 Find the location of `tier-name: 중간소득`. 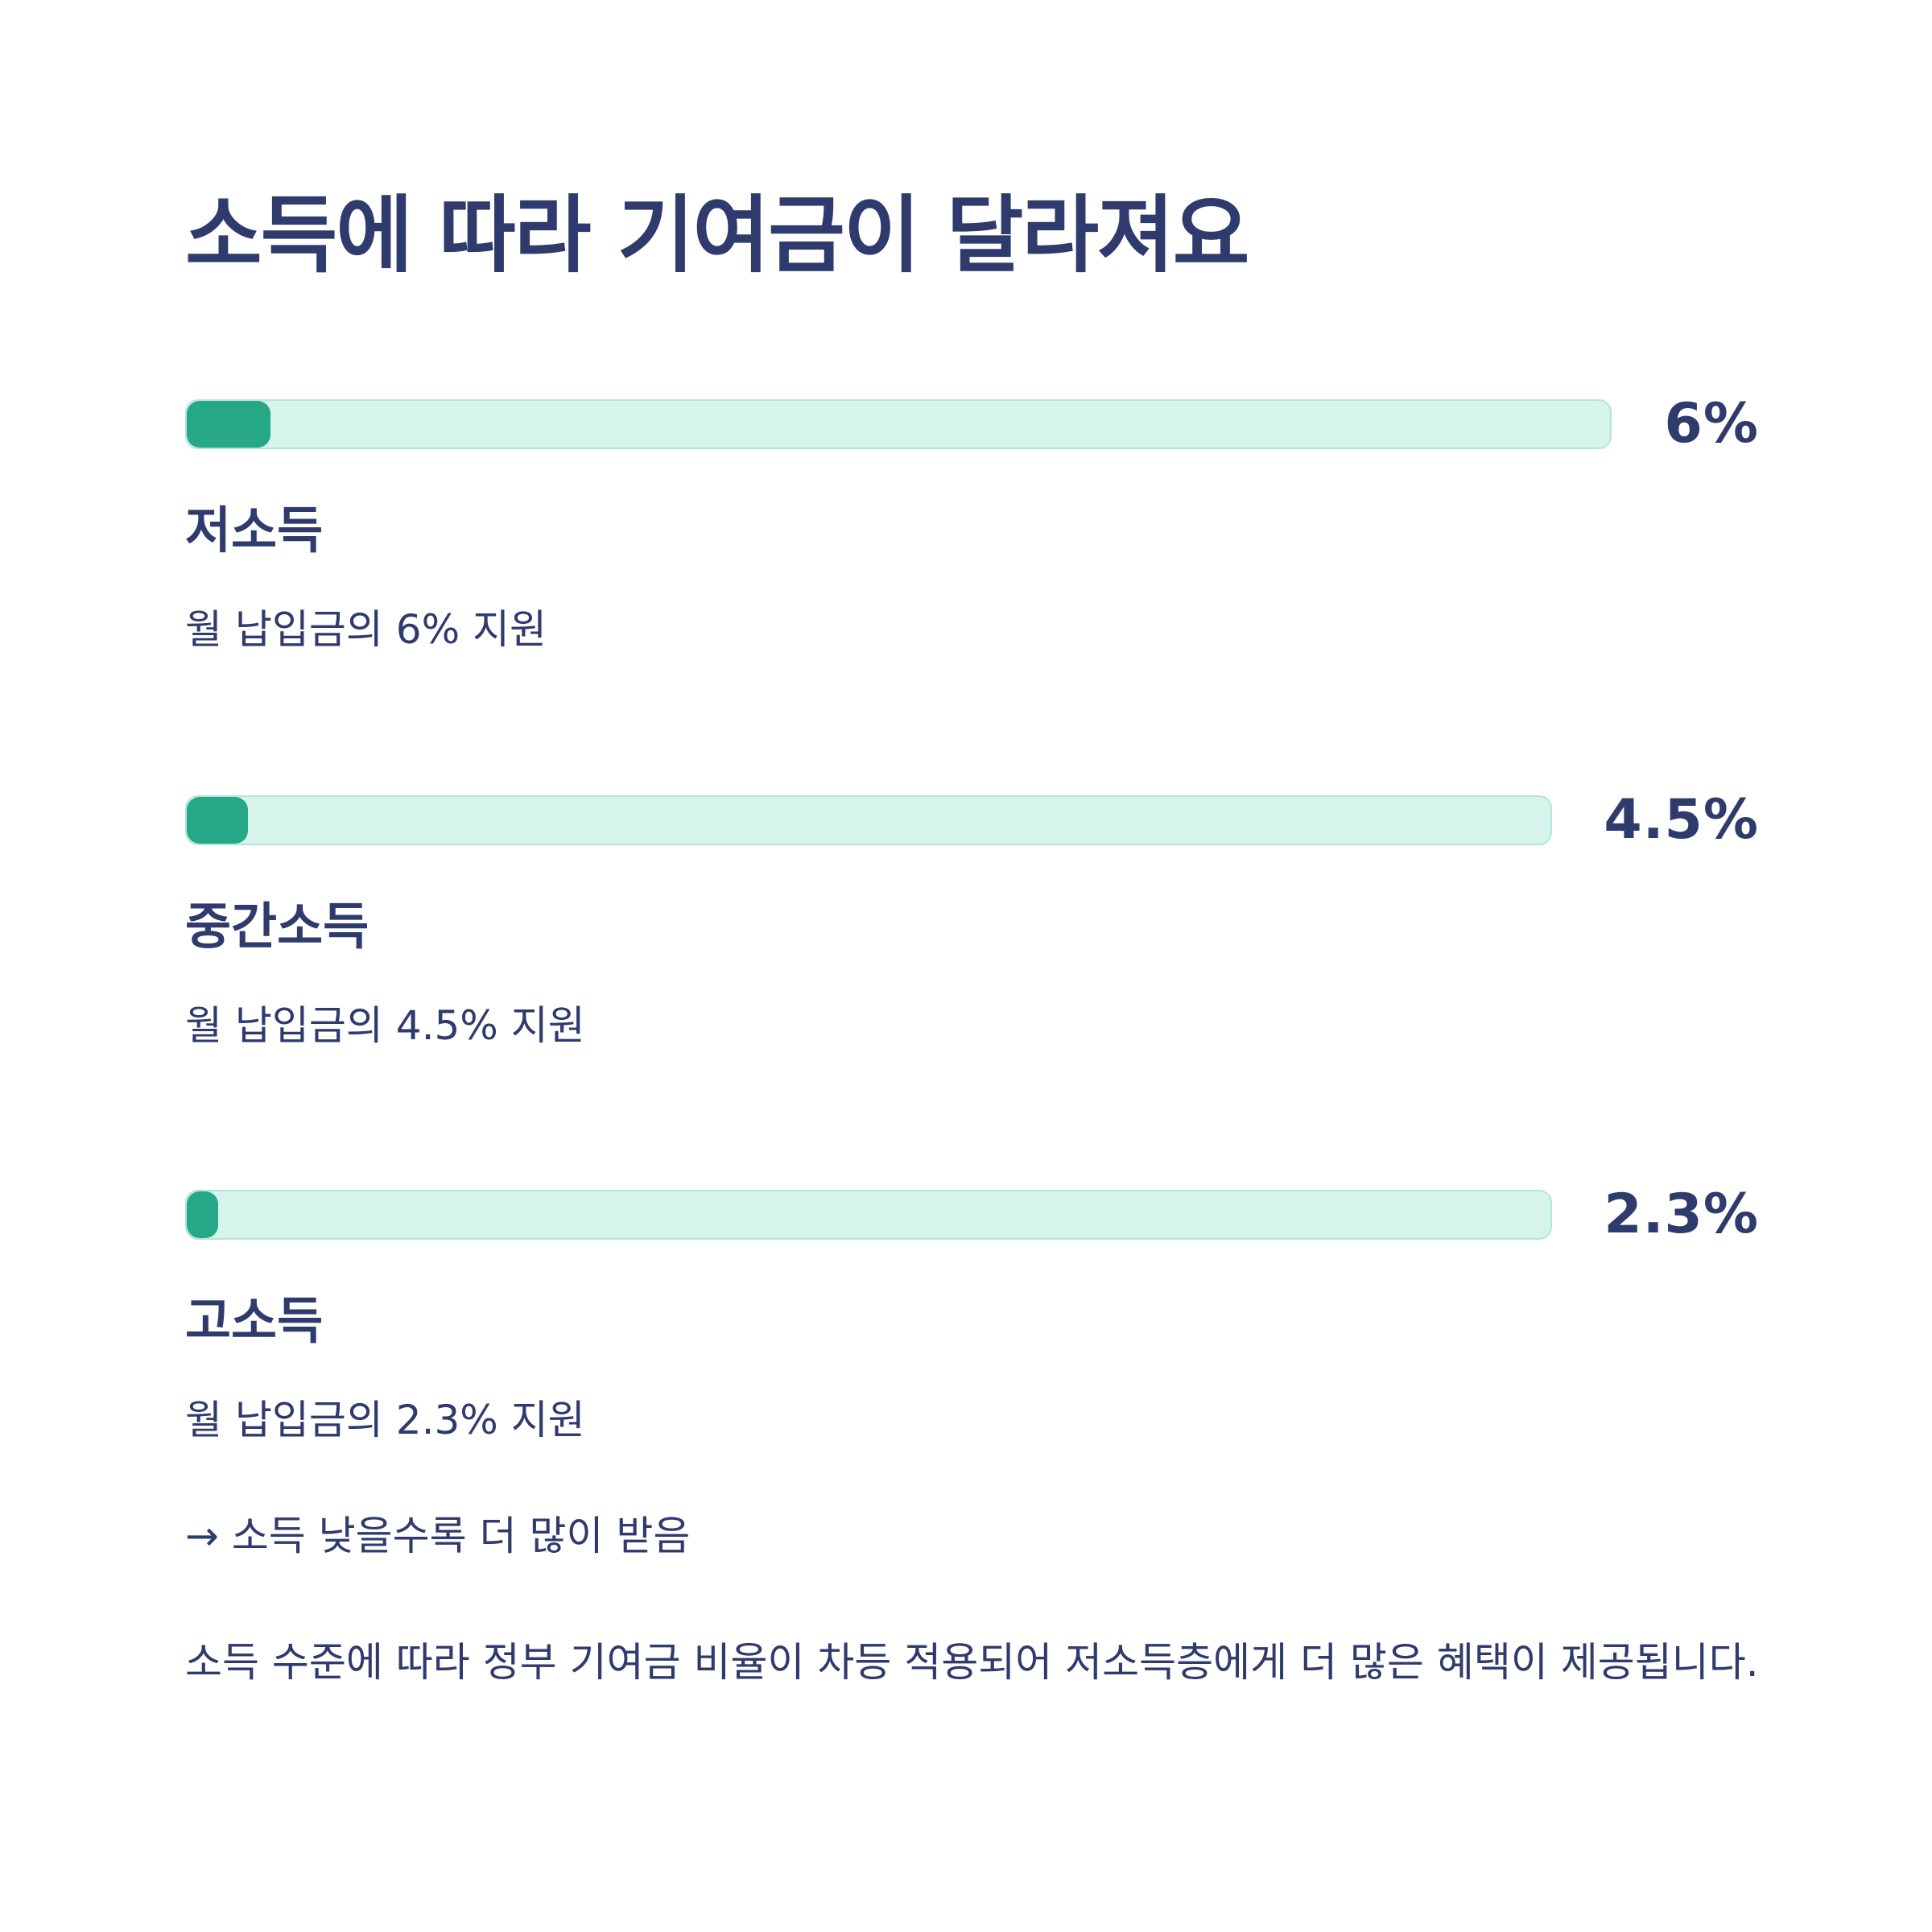

tier-name: 중간소득 is located at coordinates (277, 926).